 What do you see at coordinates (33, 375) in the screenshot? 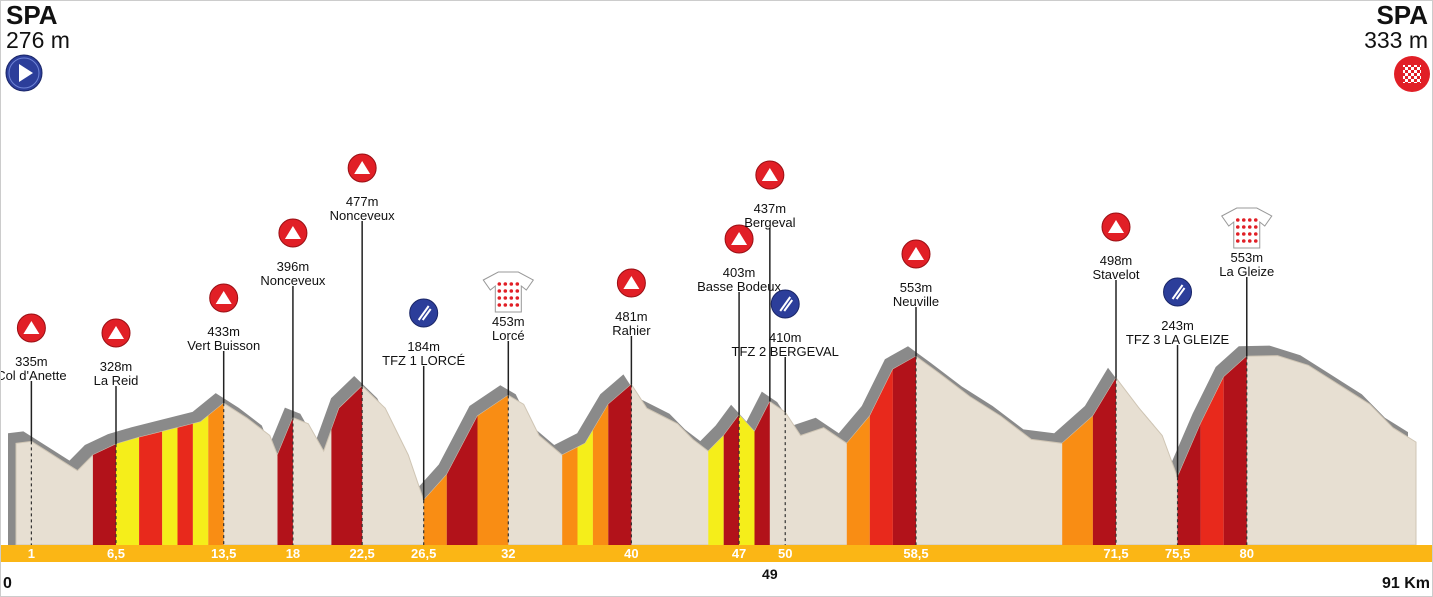
I see `annotation-name-0: Col d'Anette` at bounding box center [33, 375].